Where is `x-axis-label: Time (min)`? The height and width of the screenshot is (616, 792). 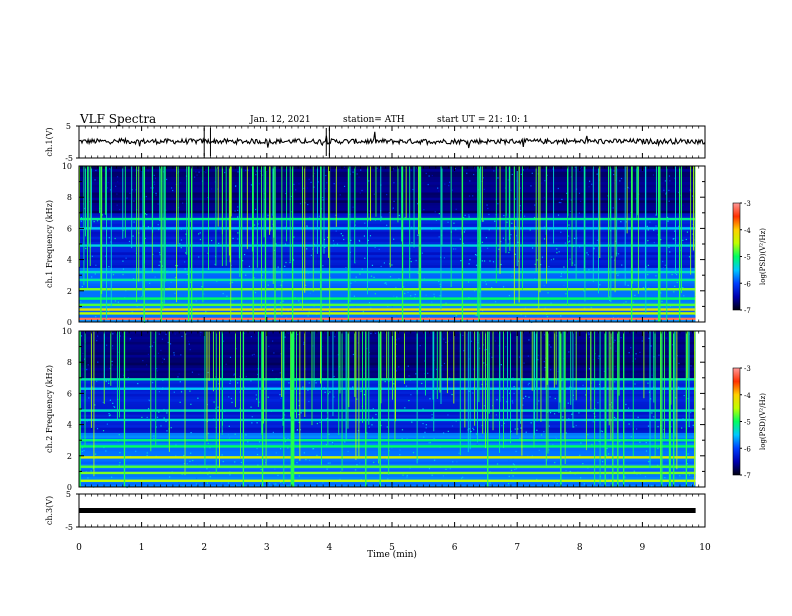 x-axis-label: Time (min) is located at coordinates (392, 554).